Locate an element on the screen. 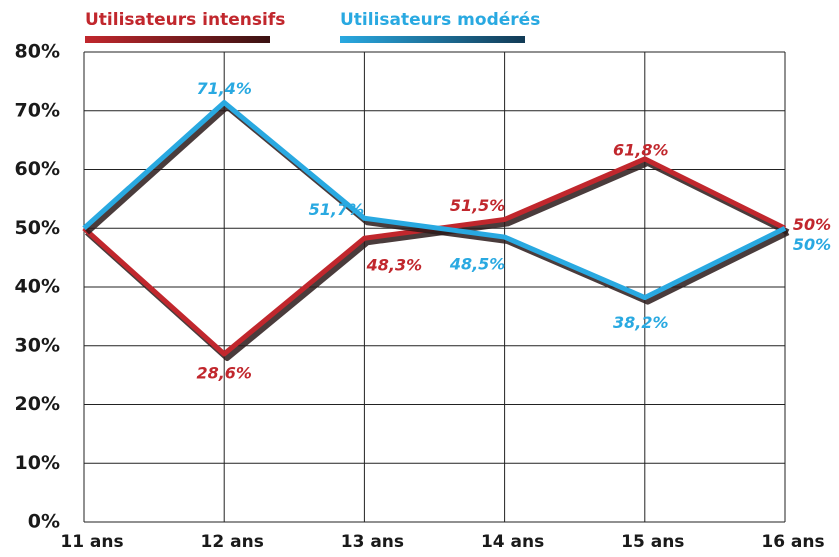 The image size is (839, 557). legend-label: Utilisateurs intensifs is located at coordinates (185, 20).